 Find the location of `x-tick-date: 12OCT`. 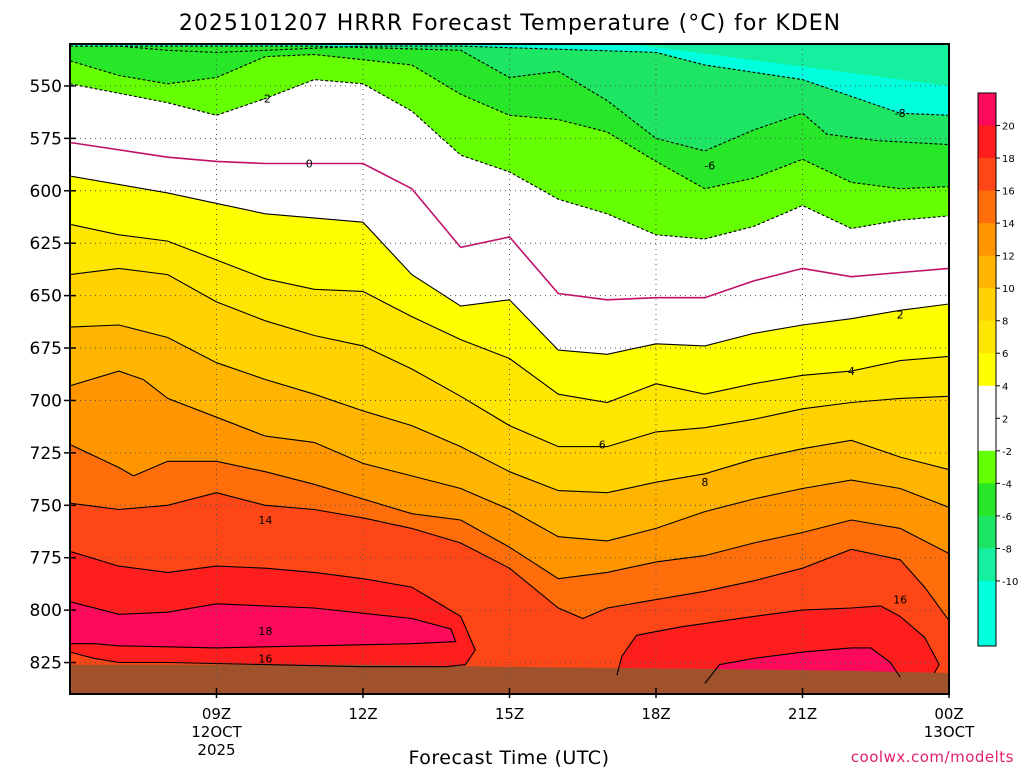

x-tick-date: 12OCT is located at coordinates (216, 732).